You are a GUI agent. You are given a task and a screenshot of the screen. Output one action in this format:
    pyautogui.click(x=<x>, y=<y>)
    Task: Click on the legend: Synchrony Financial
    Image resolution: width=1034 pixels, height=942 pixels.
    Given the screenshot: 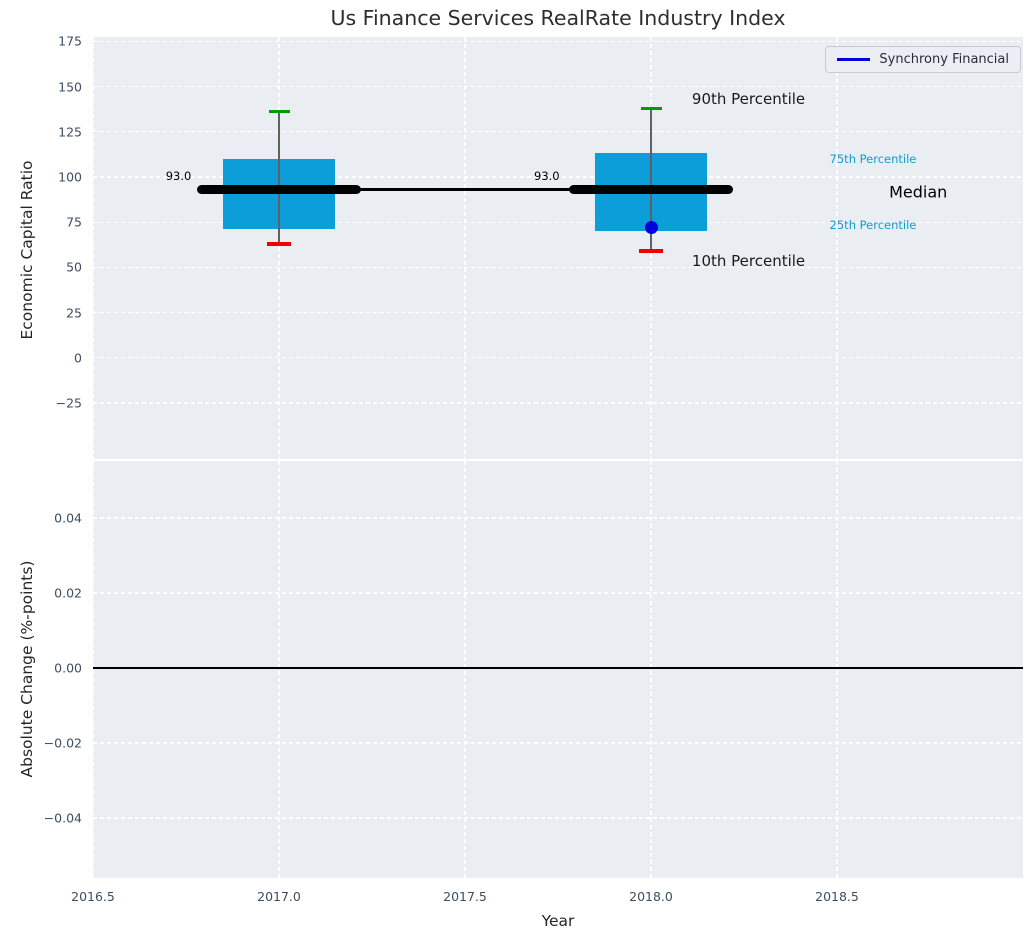 What is the action you would take?
    pyautogui.click(x=923, y=59)
    